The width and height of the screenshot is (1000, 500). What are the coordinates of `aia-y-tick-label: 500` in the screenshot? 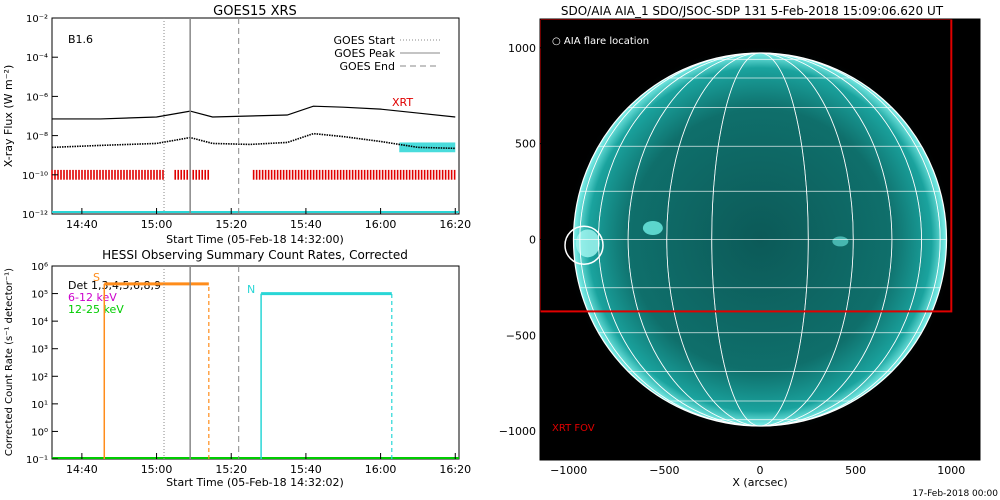 It's located at (525, 144).